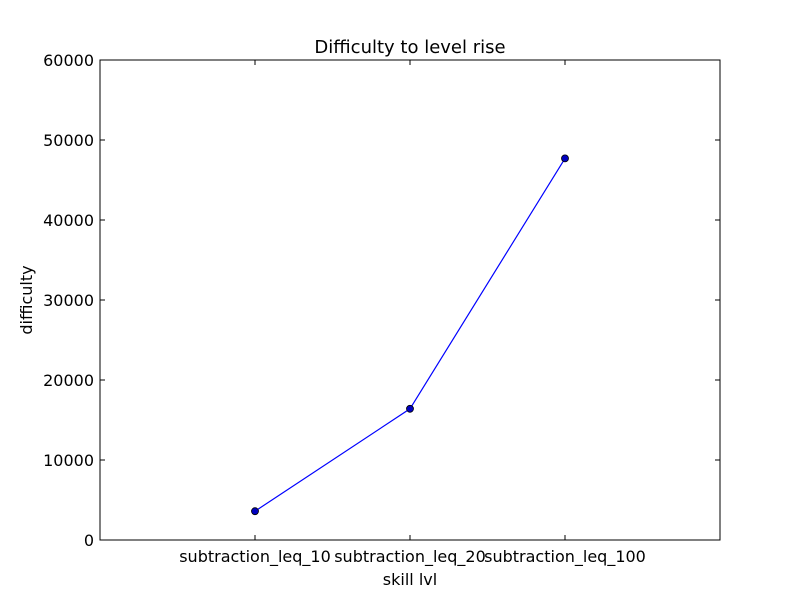 This screenshot has height=600, width=800. I want to click on y-tick-label: 30000, so click(68, 300).